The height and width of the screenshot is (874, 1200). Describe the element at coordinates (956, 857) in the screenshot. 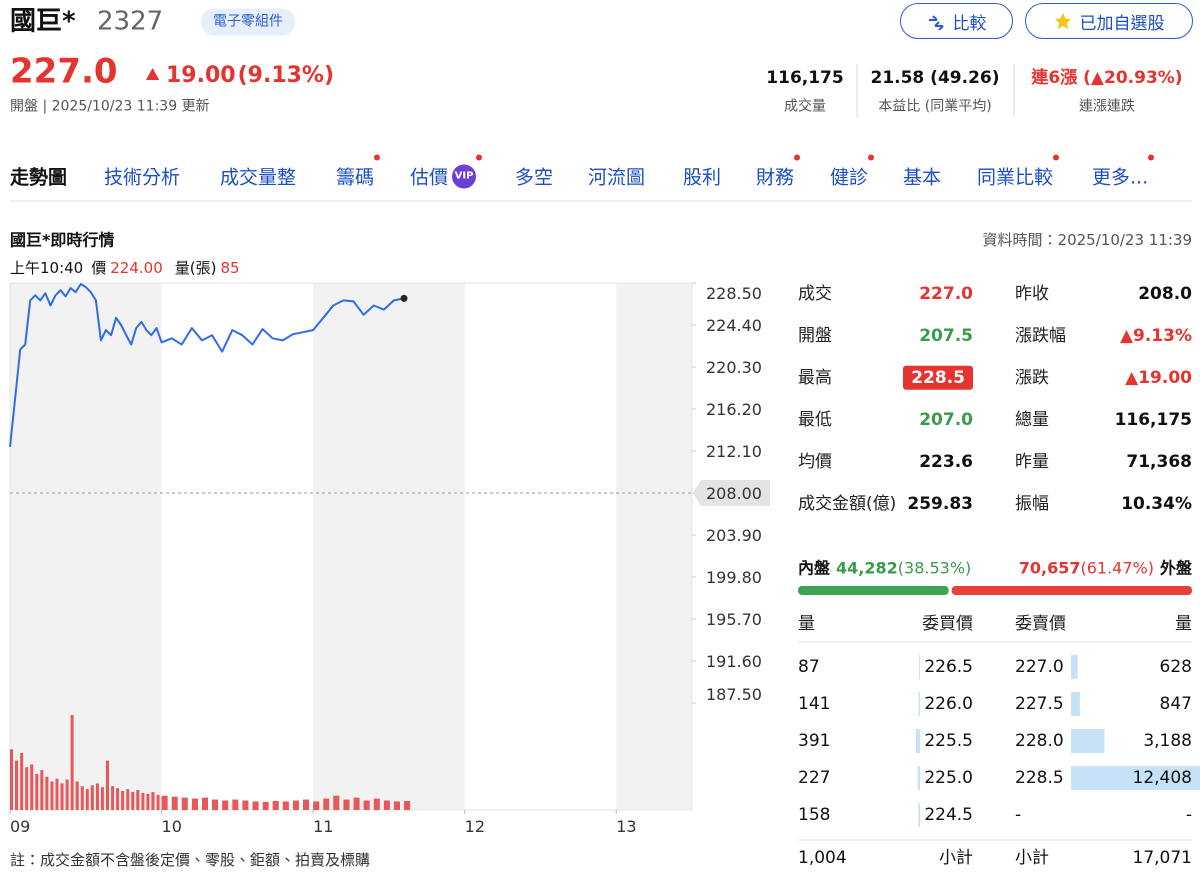

I see `book-total: 小計` at that location.